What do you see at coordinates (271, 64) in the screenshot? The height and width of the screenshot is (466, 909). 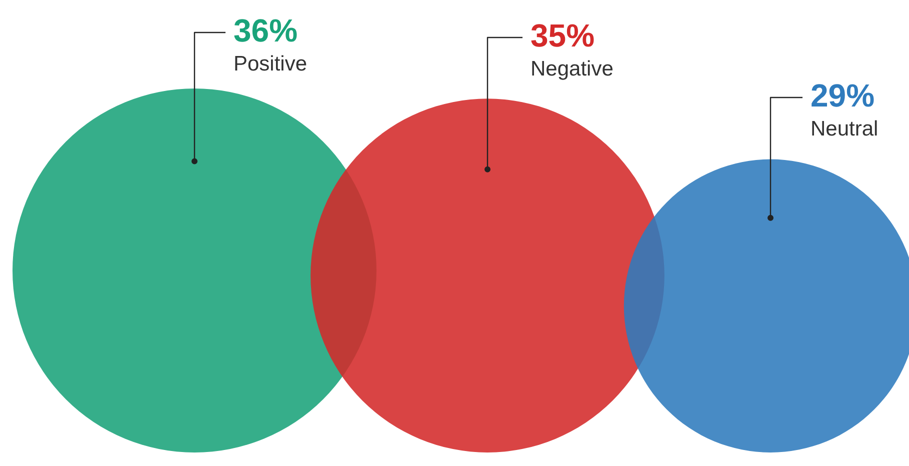 I see `category-label: Positive` at bounding box center [271, 64].